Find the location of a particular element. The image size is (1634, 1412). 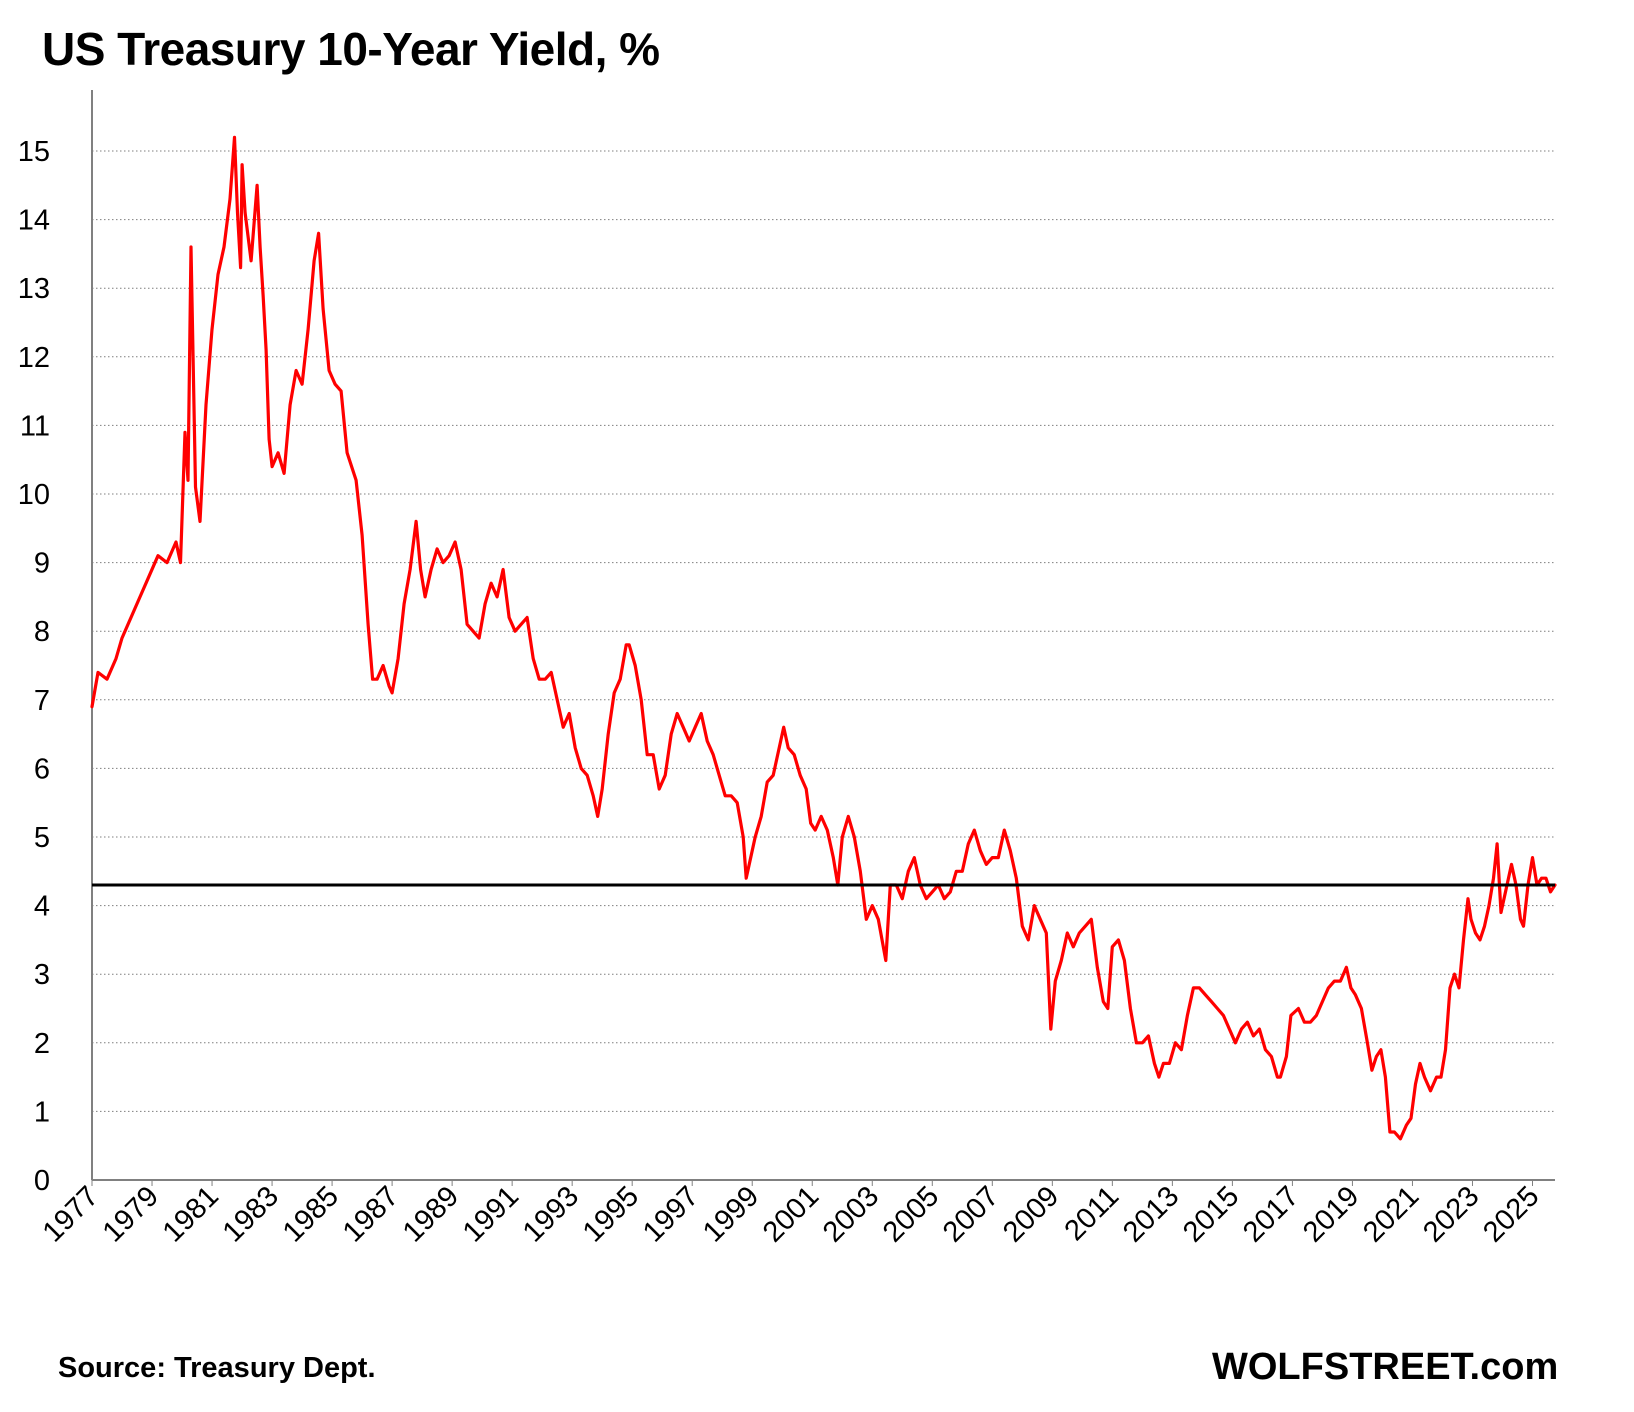

y-tick-label-8: 8 is located at coordinates (42, 632).